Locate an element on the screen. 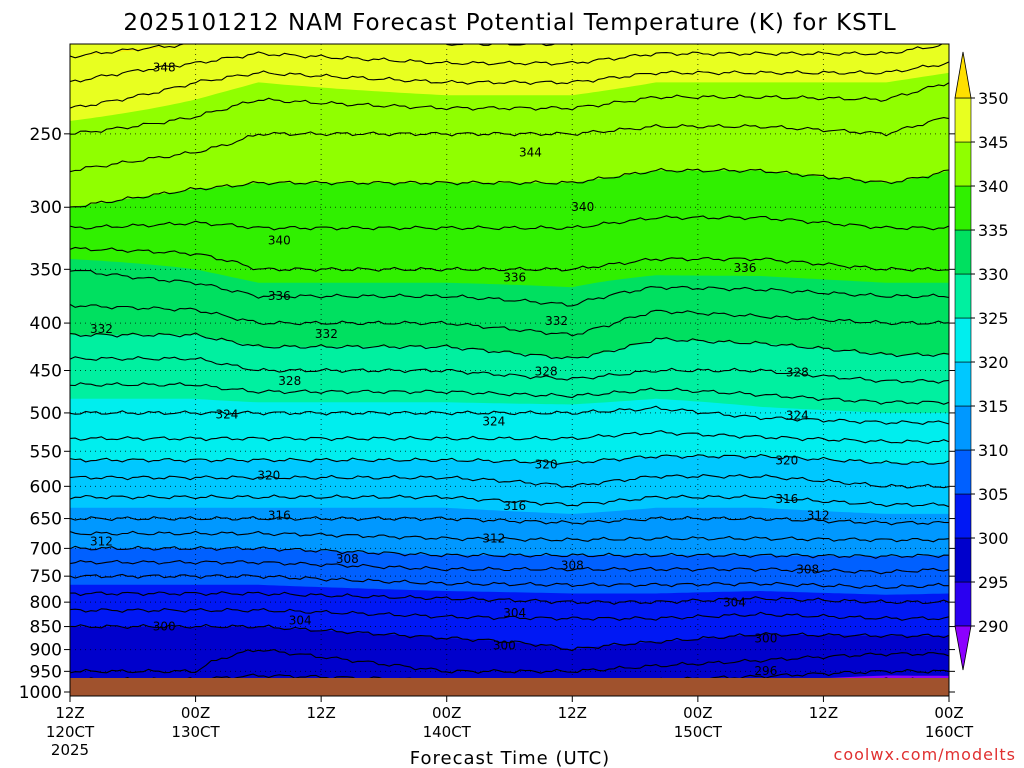 The image size is (1024, 768). colorbar: 290 295 300 305 310 315 320 325 330 335 340 345 350 is located at coordinates (981, 361).